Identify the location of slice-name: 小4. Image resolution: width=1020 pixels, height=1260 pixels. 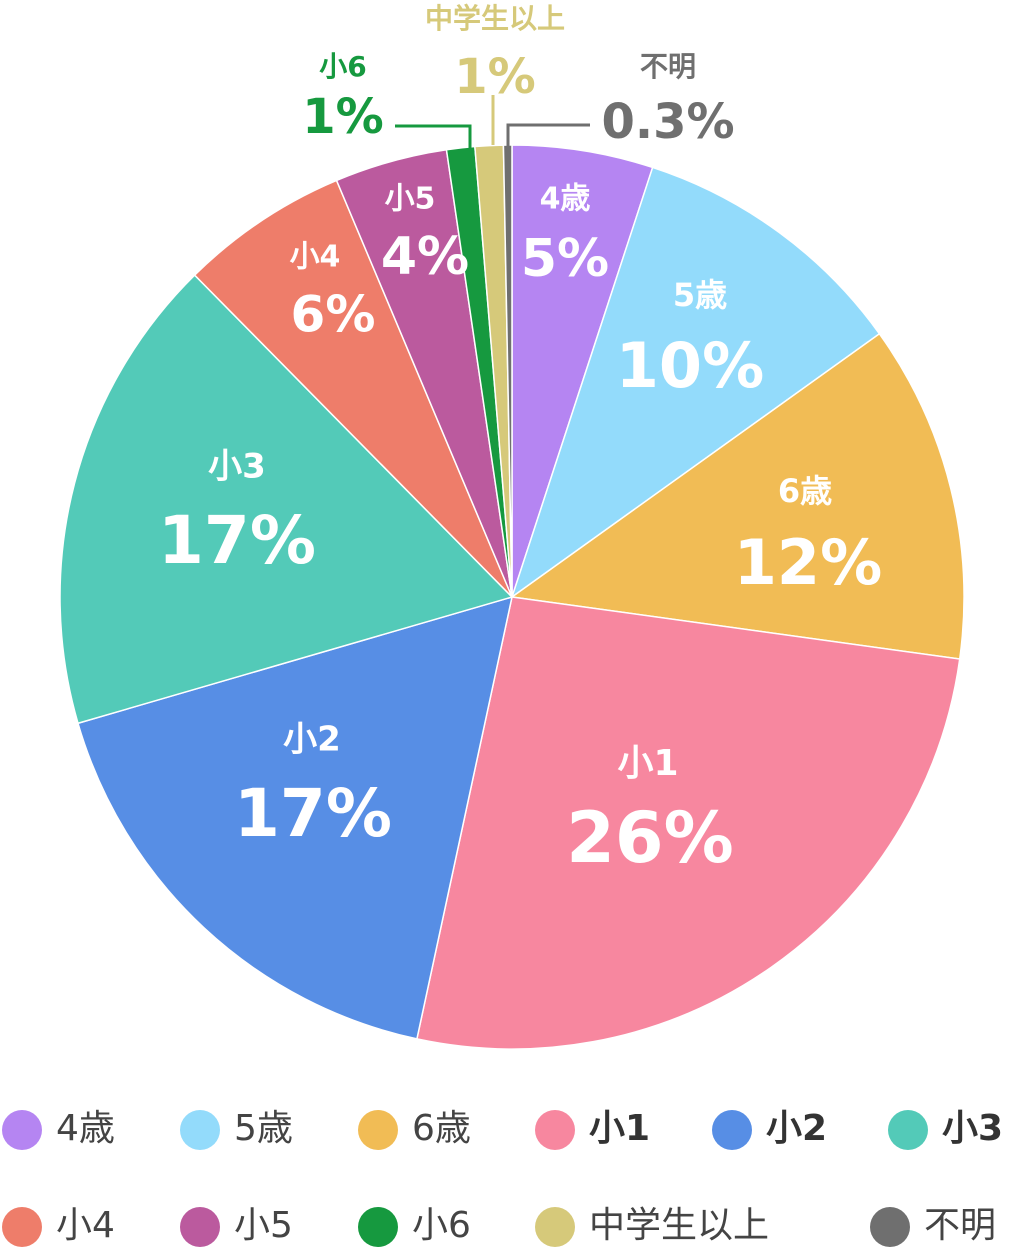
(315, 257).